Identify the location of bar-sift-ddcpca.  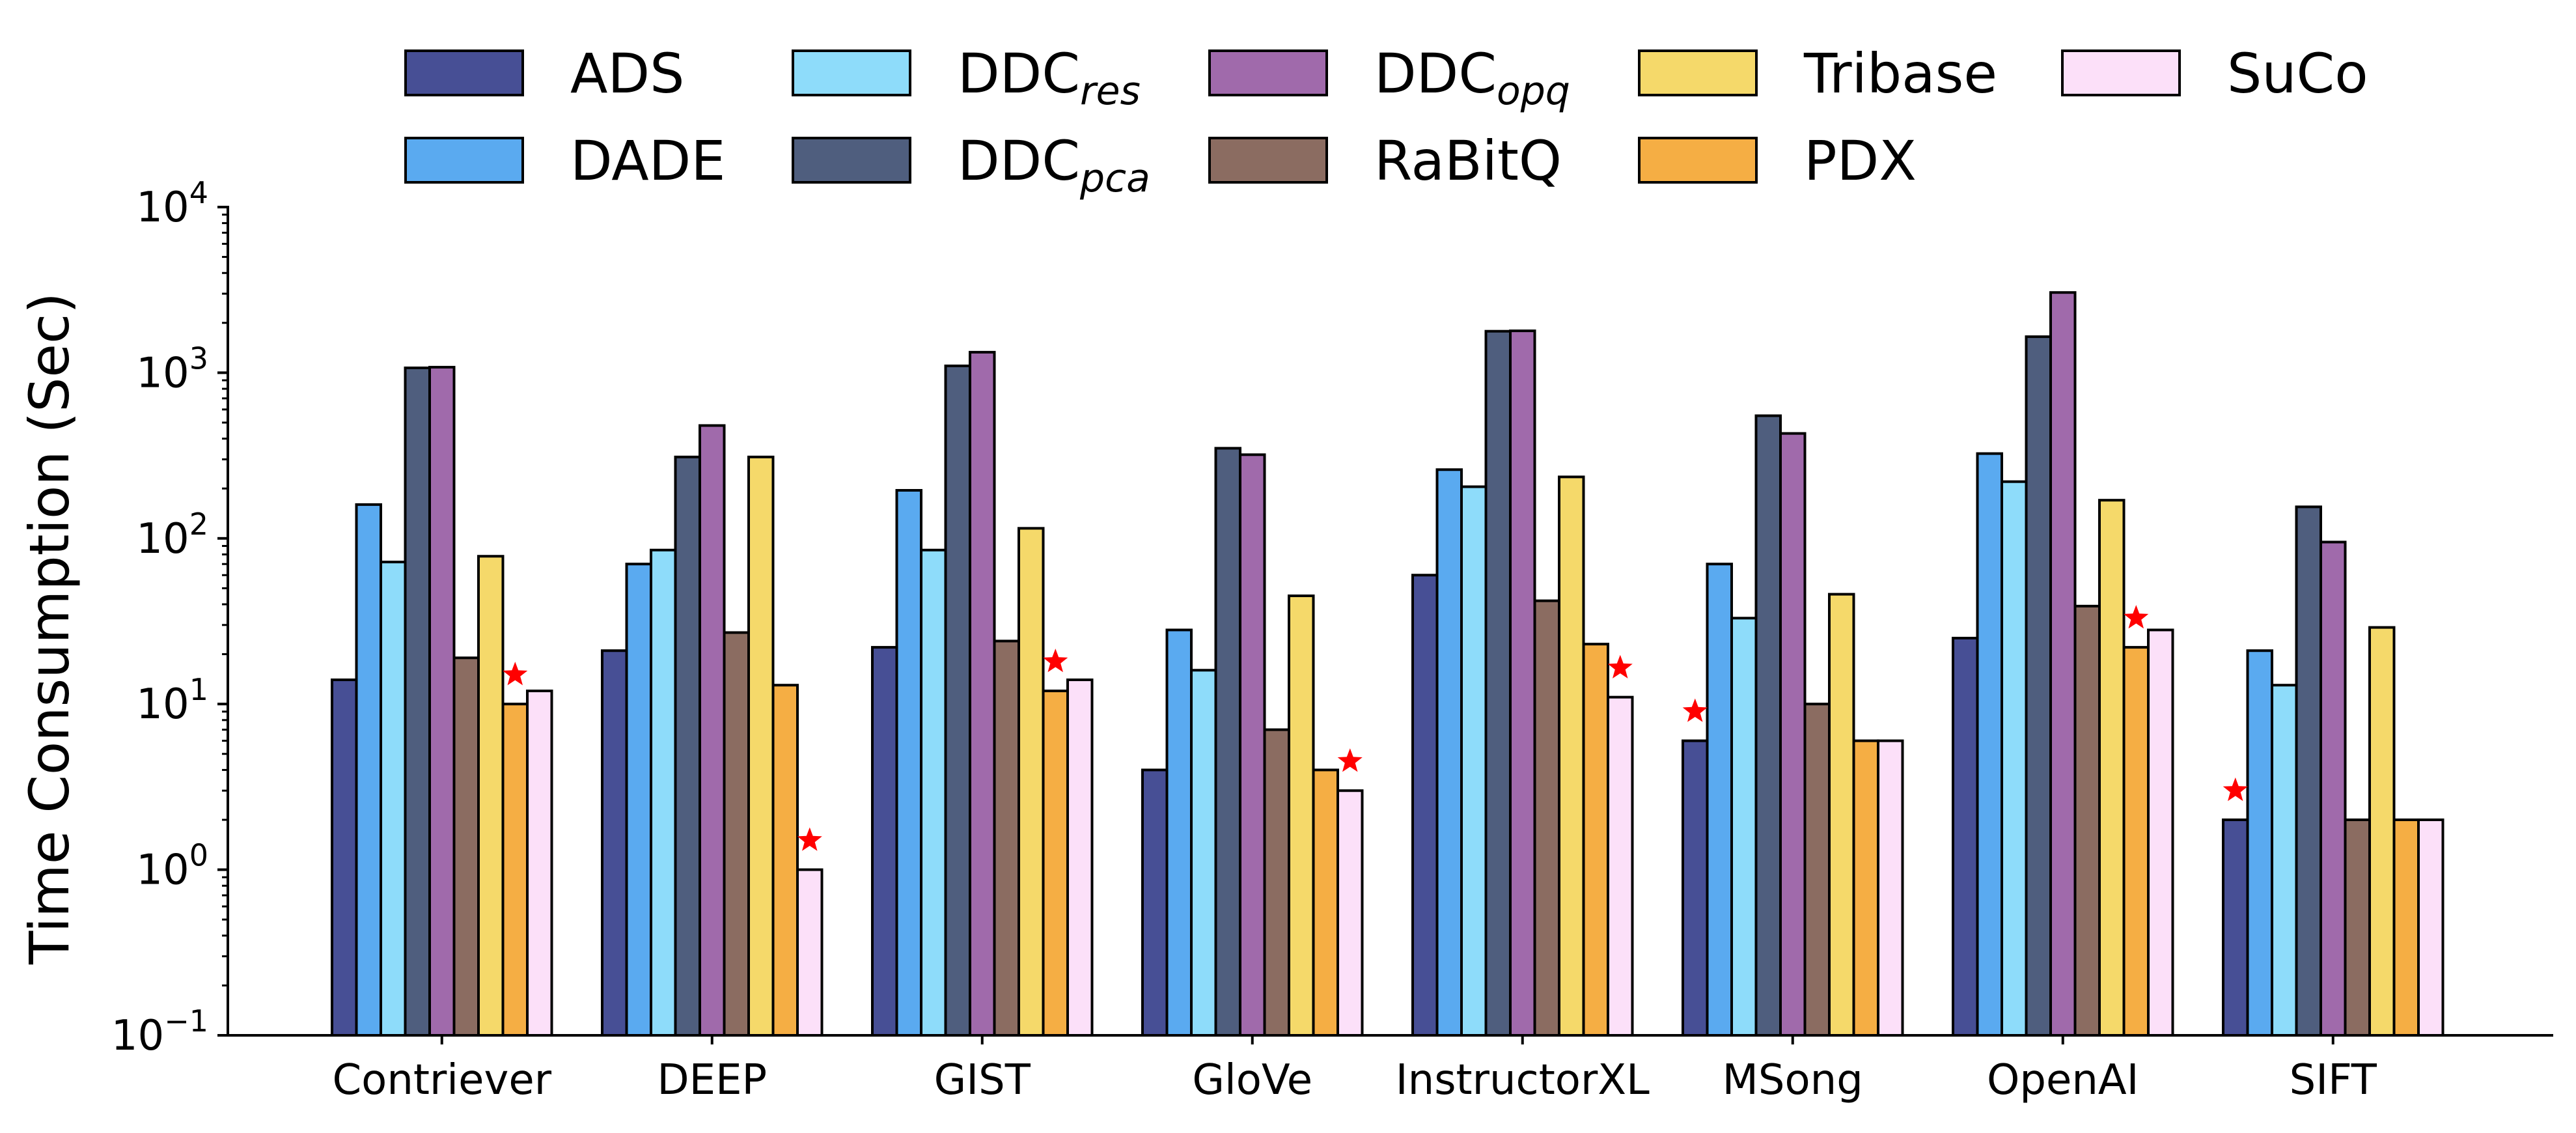
(2308, 771).